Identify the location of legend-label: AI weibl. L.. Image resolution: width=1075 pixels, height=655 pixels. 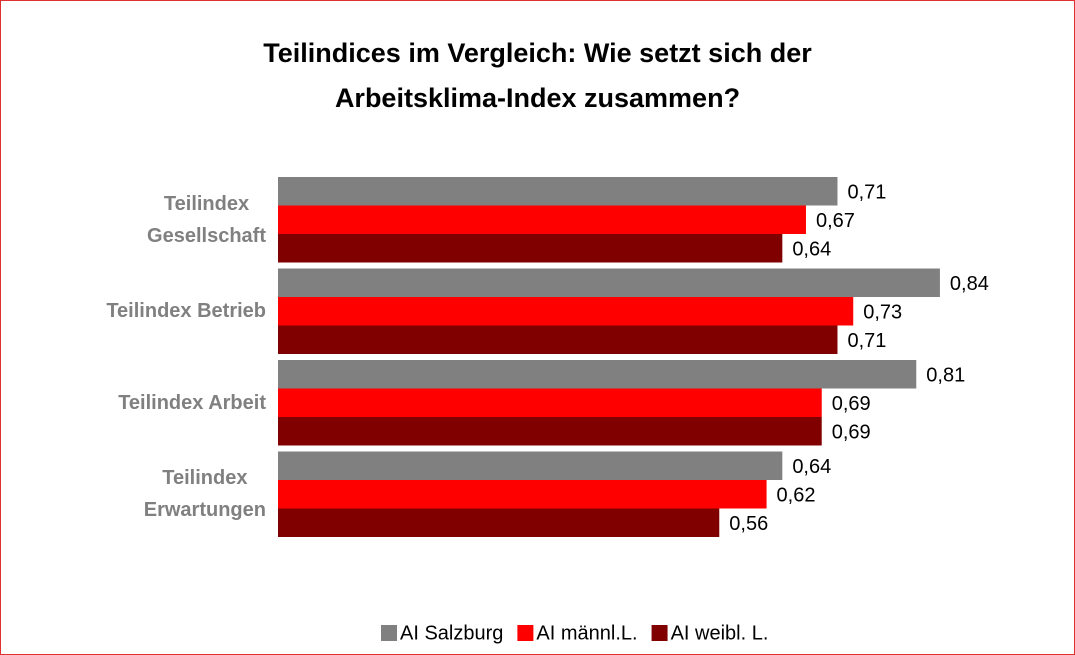
(720, 633).